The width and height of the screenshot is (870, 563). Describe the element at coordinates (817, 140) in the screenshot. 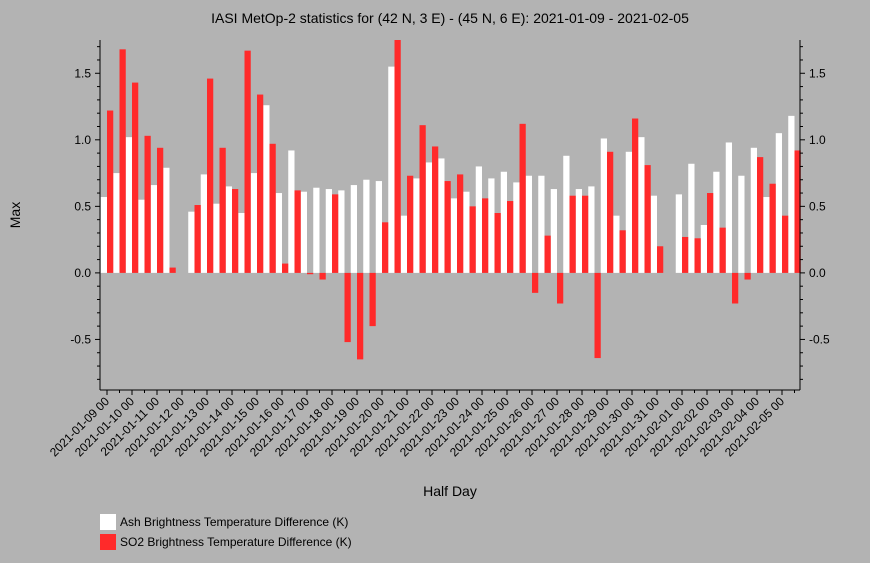

I see `y-tick-label-right: 1.0` at that location.